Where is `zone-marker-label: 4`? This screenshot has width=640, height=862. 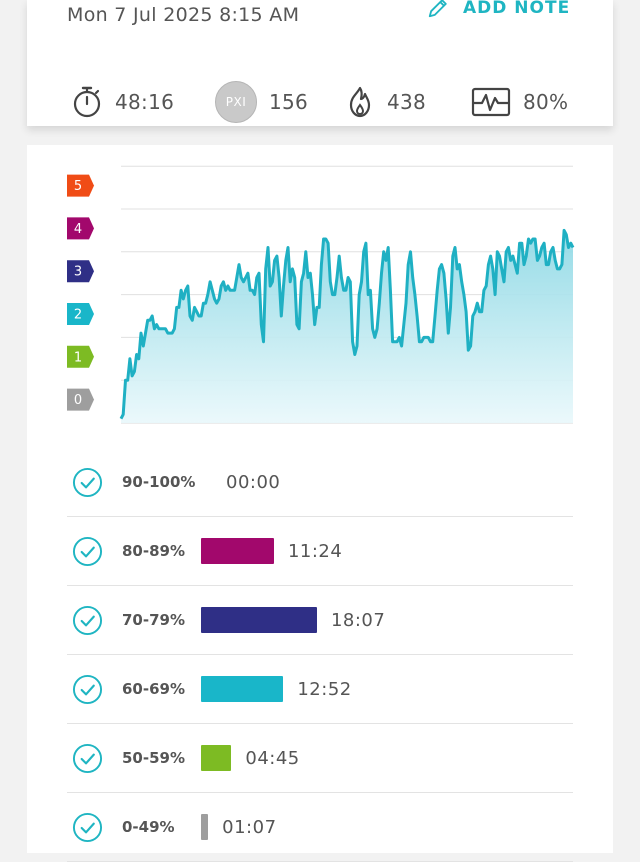
zone-marker-label: 4 is located at coordinates (78, 229).